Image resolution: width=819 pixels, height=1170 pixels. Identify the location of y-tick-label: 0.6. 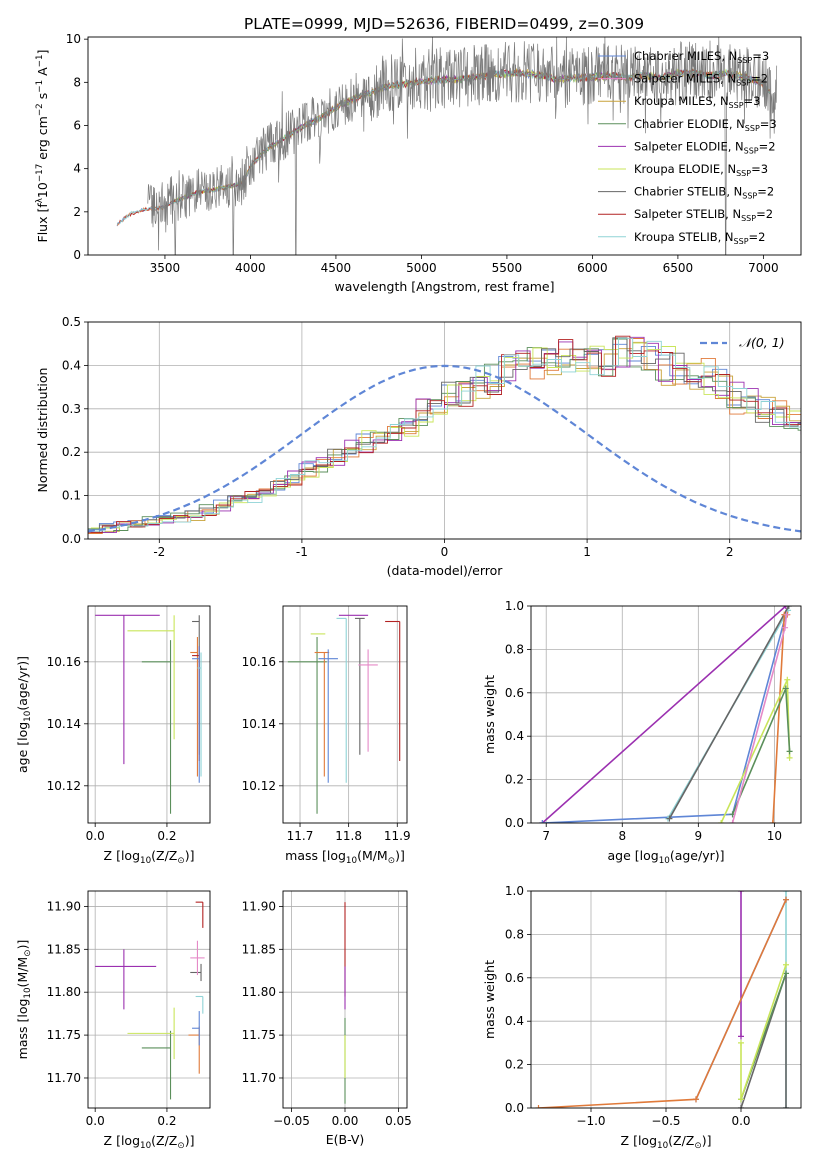
(514, 978).